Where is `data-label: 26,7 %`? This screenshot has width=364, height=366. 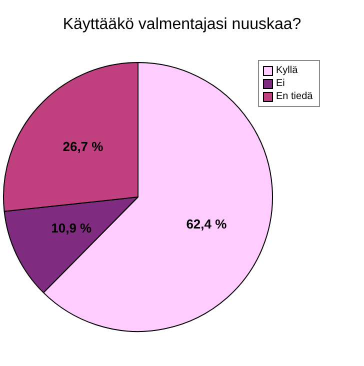 data-label: 26,7 % is located at coordinates (83, 146).